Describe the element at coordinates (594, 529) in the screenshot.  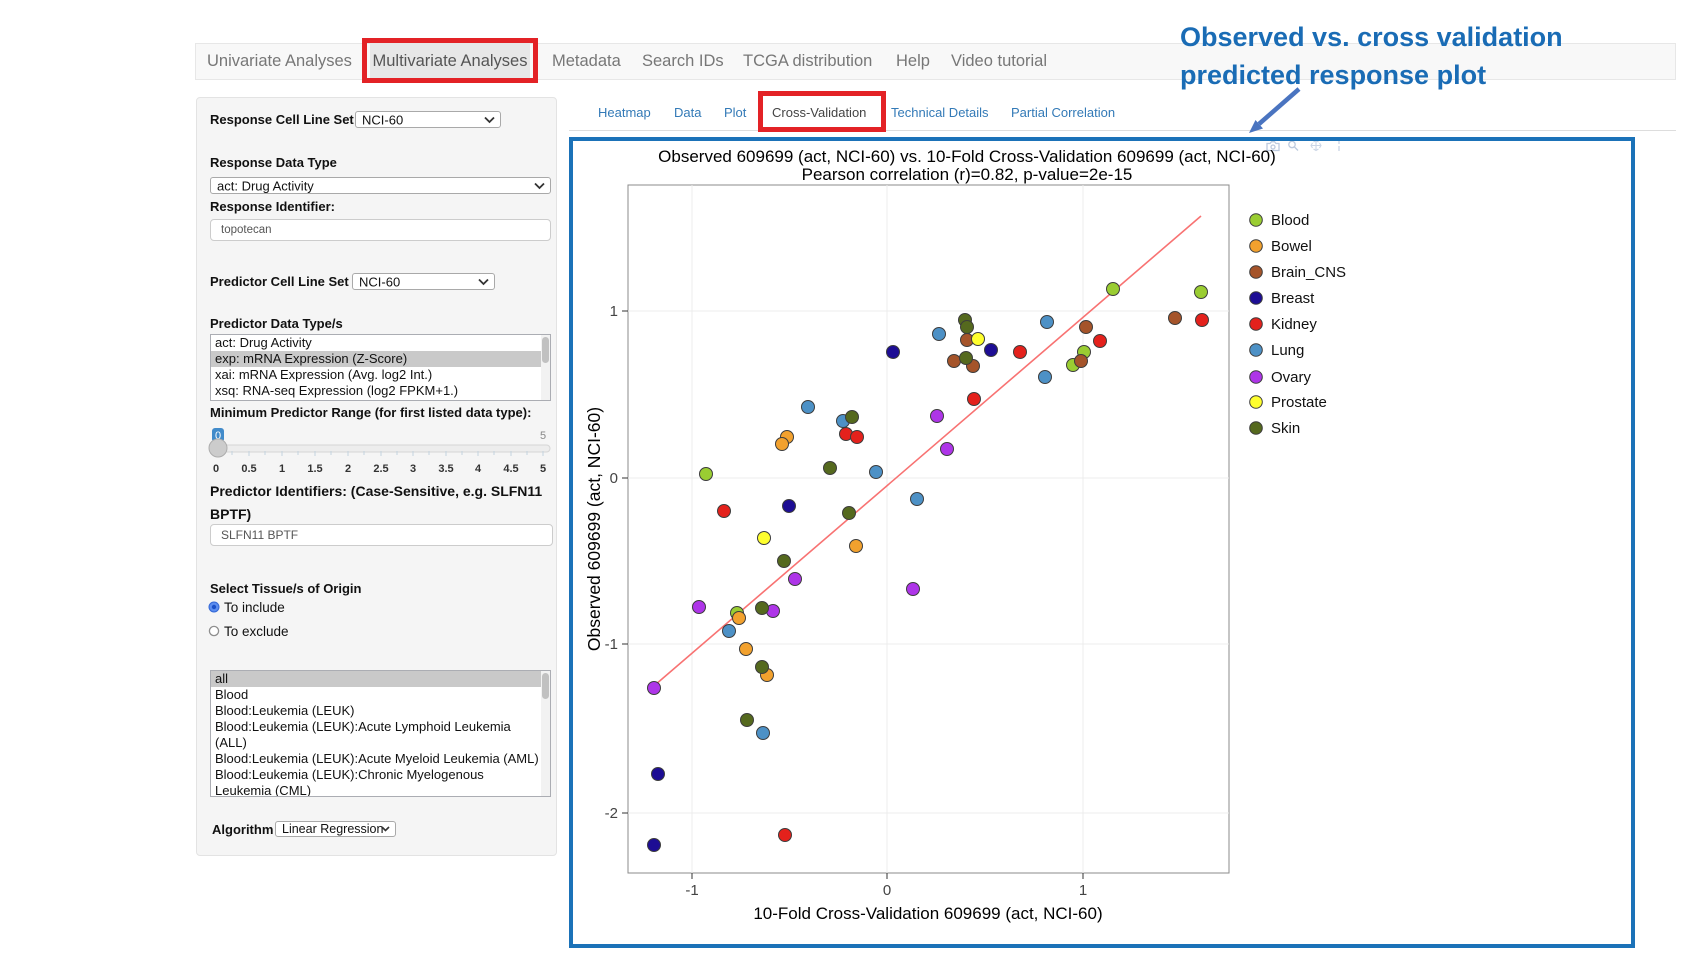
I see `svg-text: Observed 609699 (act, NCI-60)` at that location.